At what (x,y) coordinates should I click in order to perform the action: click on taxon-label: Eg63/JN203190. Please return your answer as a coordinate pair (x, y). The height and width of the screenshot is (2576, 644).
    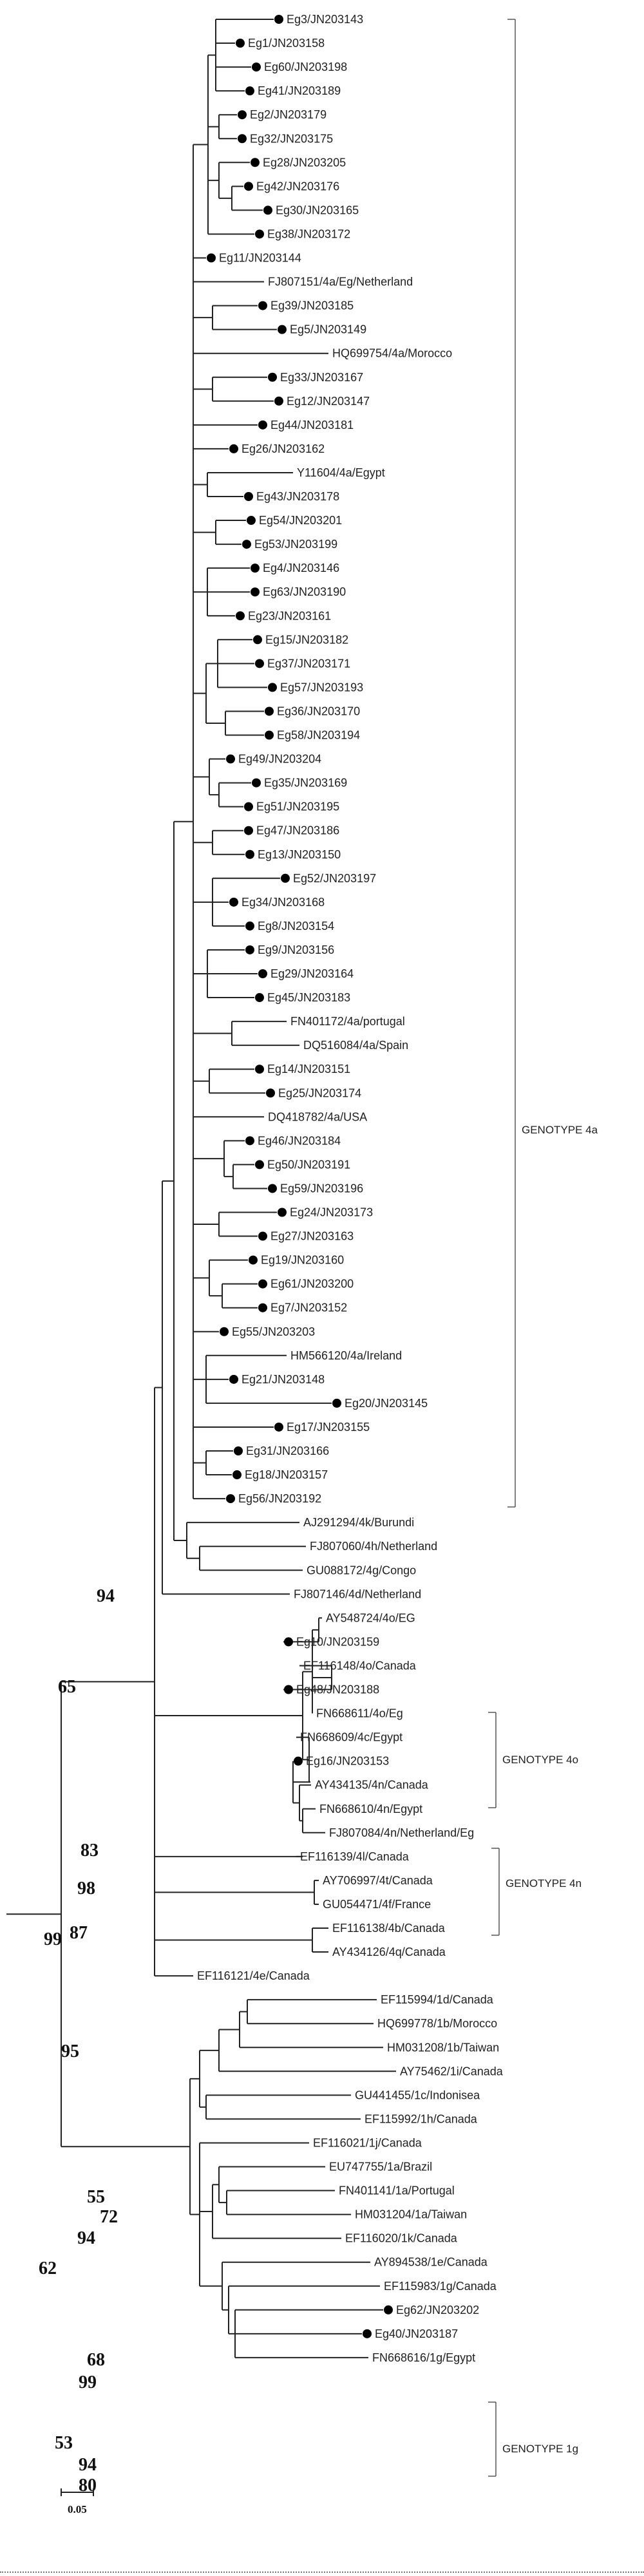
    Looking at the image, I should click on (304, 591).